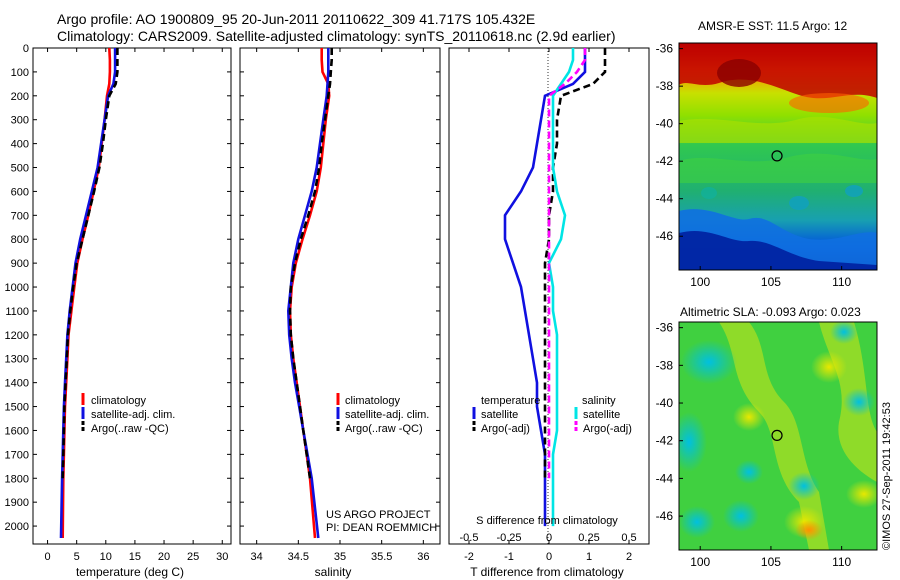 The width and height of the screenshot is (900, 580). Describe the element at coordinates (505, 429) in the screenshot. I see `legend-label-temp-argo: Argo(-adj)` at that location.